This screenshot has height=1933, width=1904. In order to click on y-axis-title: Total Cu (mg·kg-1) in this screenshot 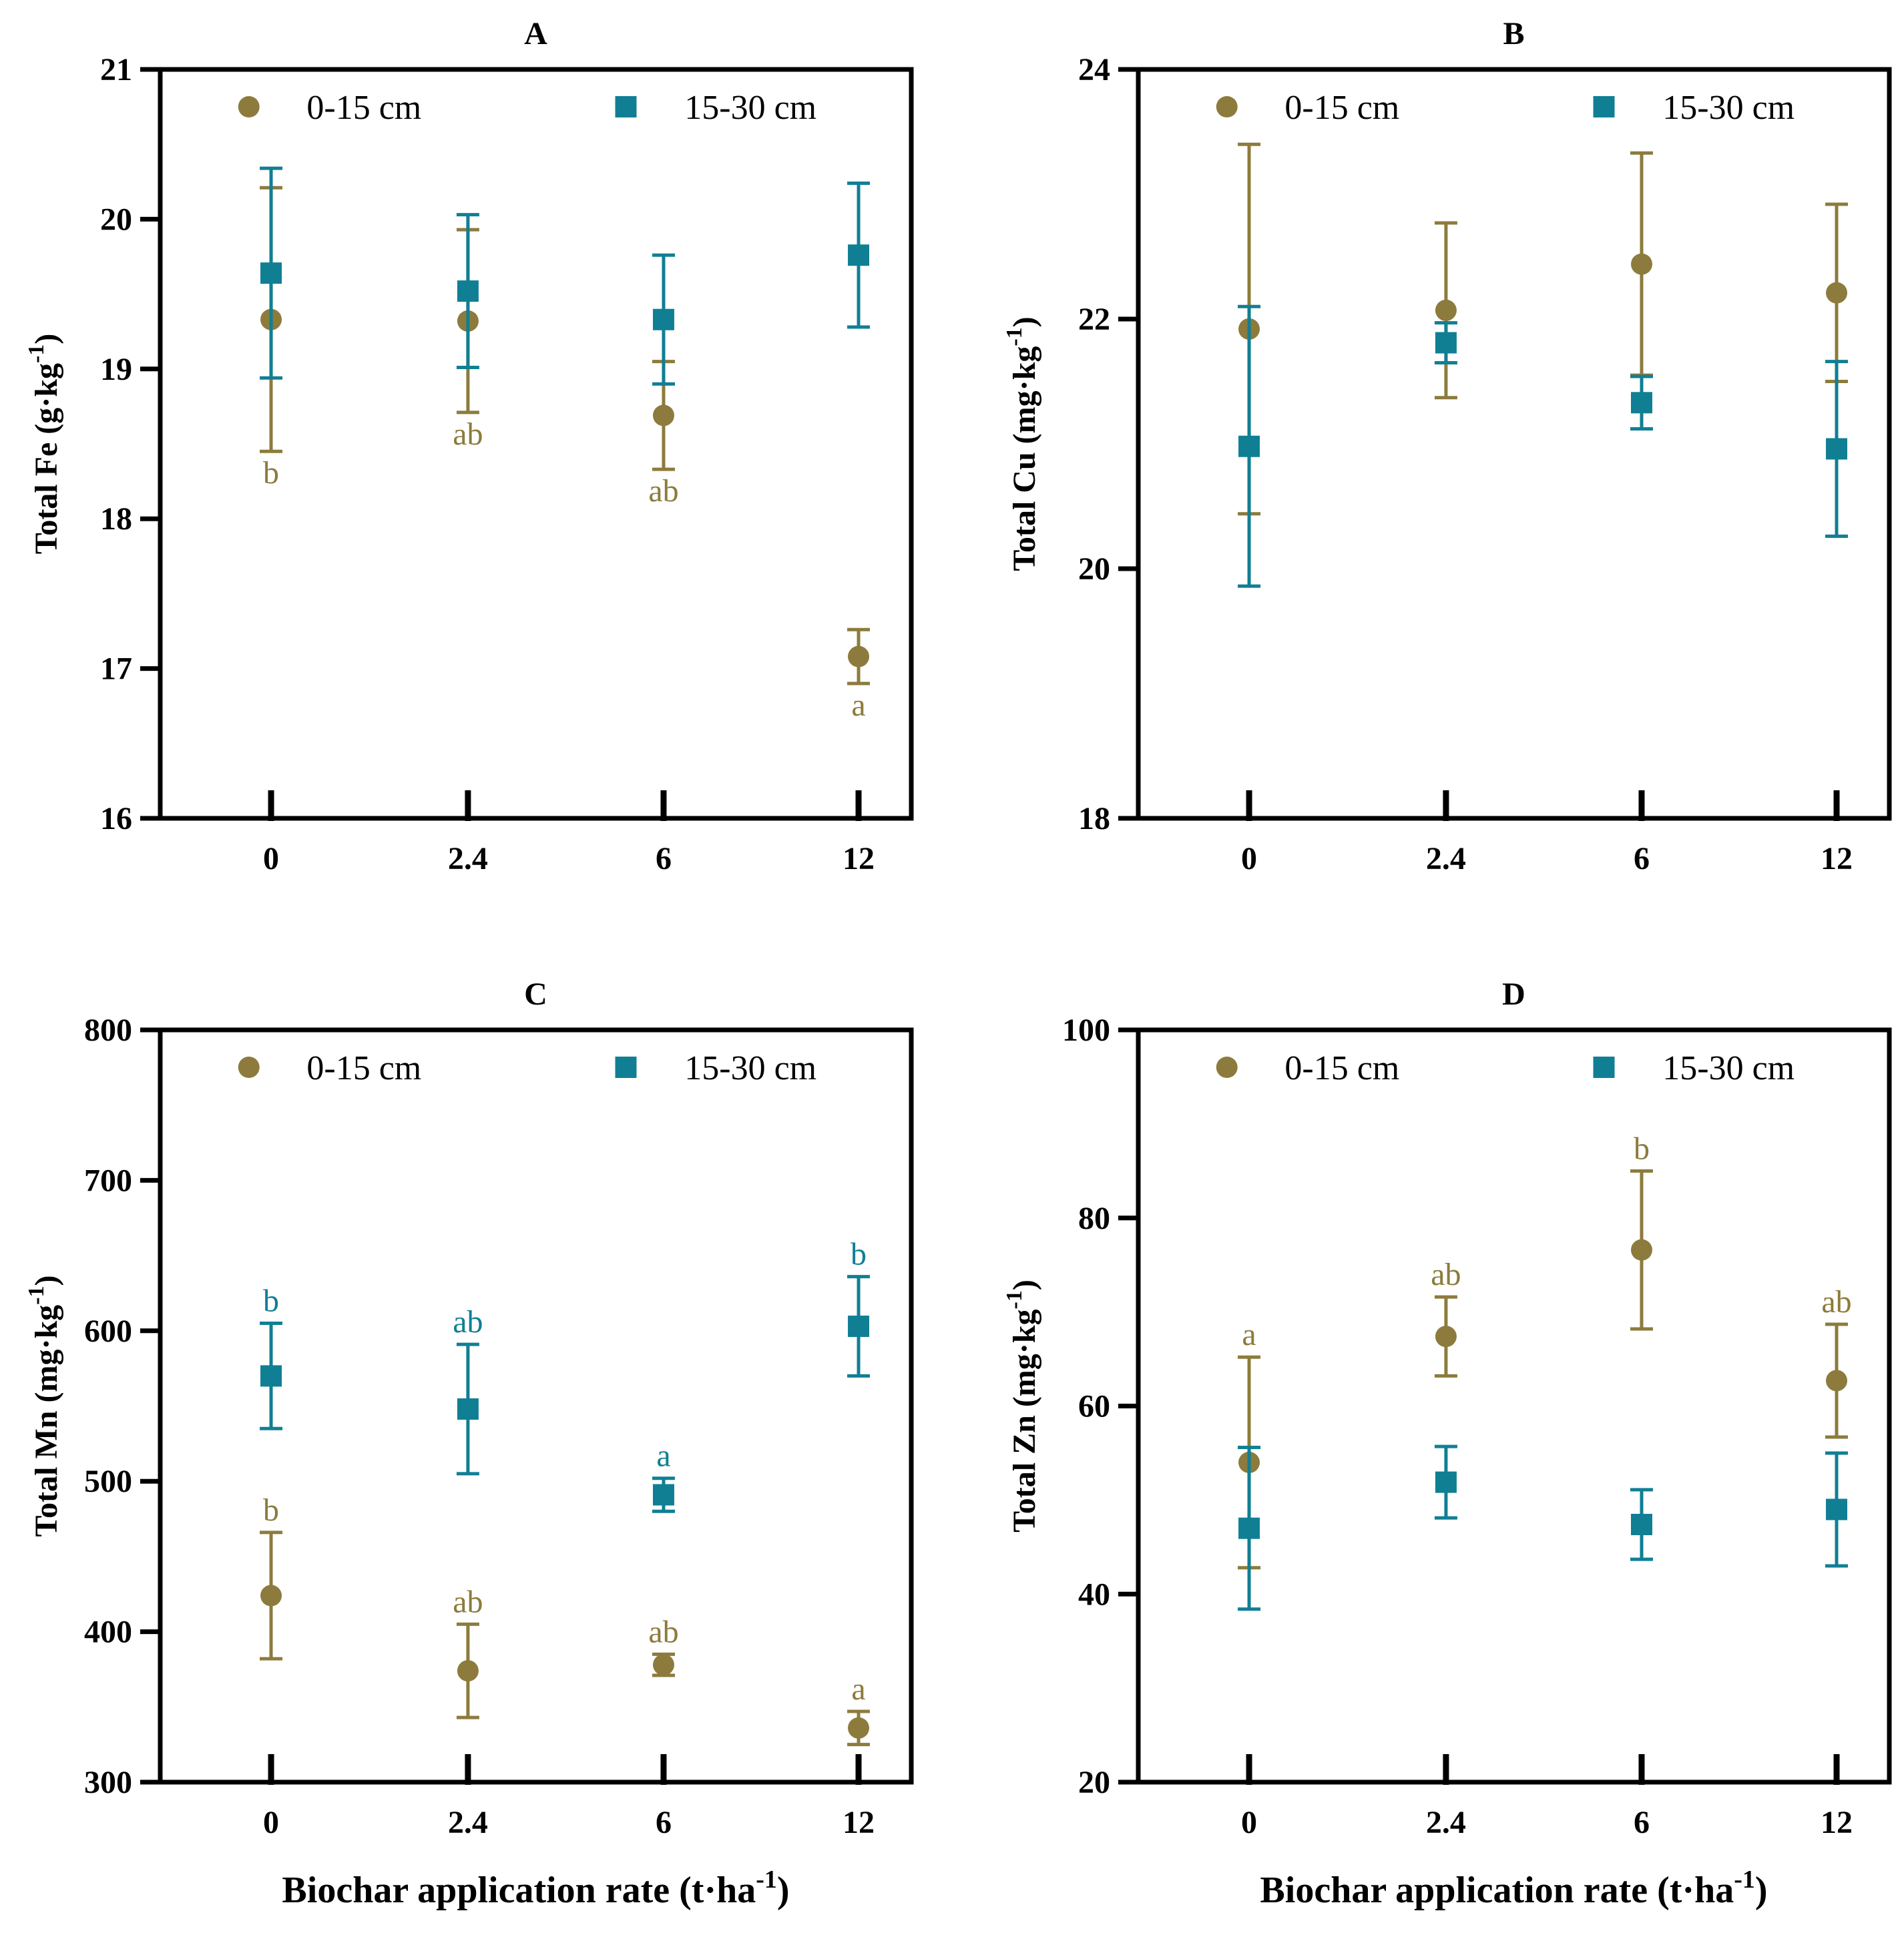, I will do `click(1022, 443)`.